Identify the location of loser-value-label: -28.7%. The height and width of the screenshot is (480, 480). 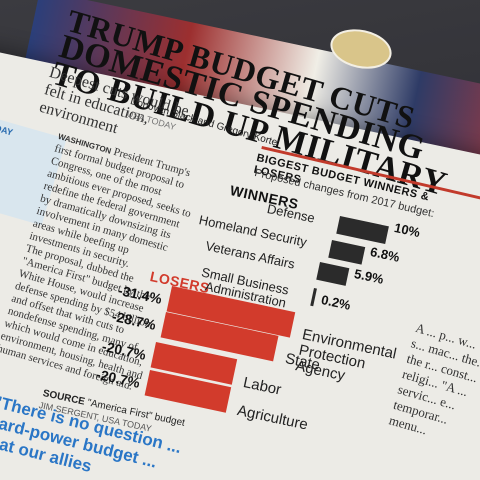
(134, 320).